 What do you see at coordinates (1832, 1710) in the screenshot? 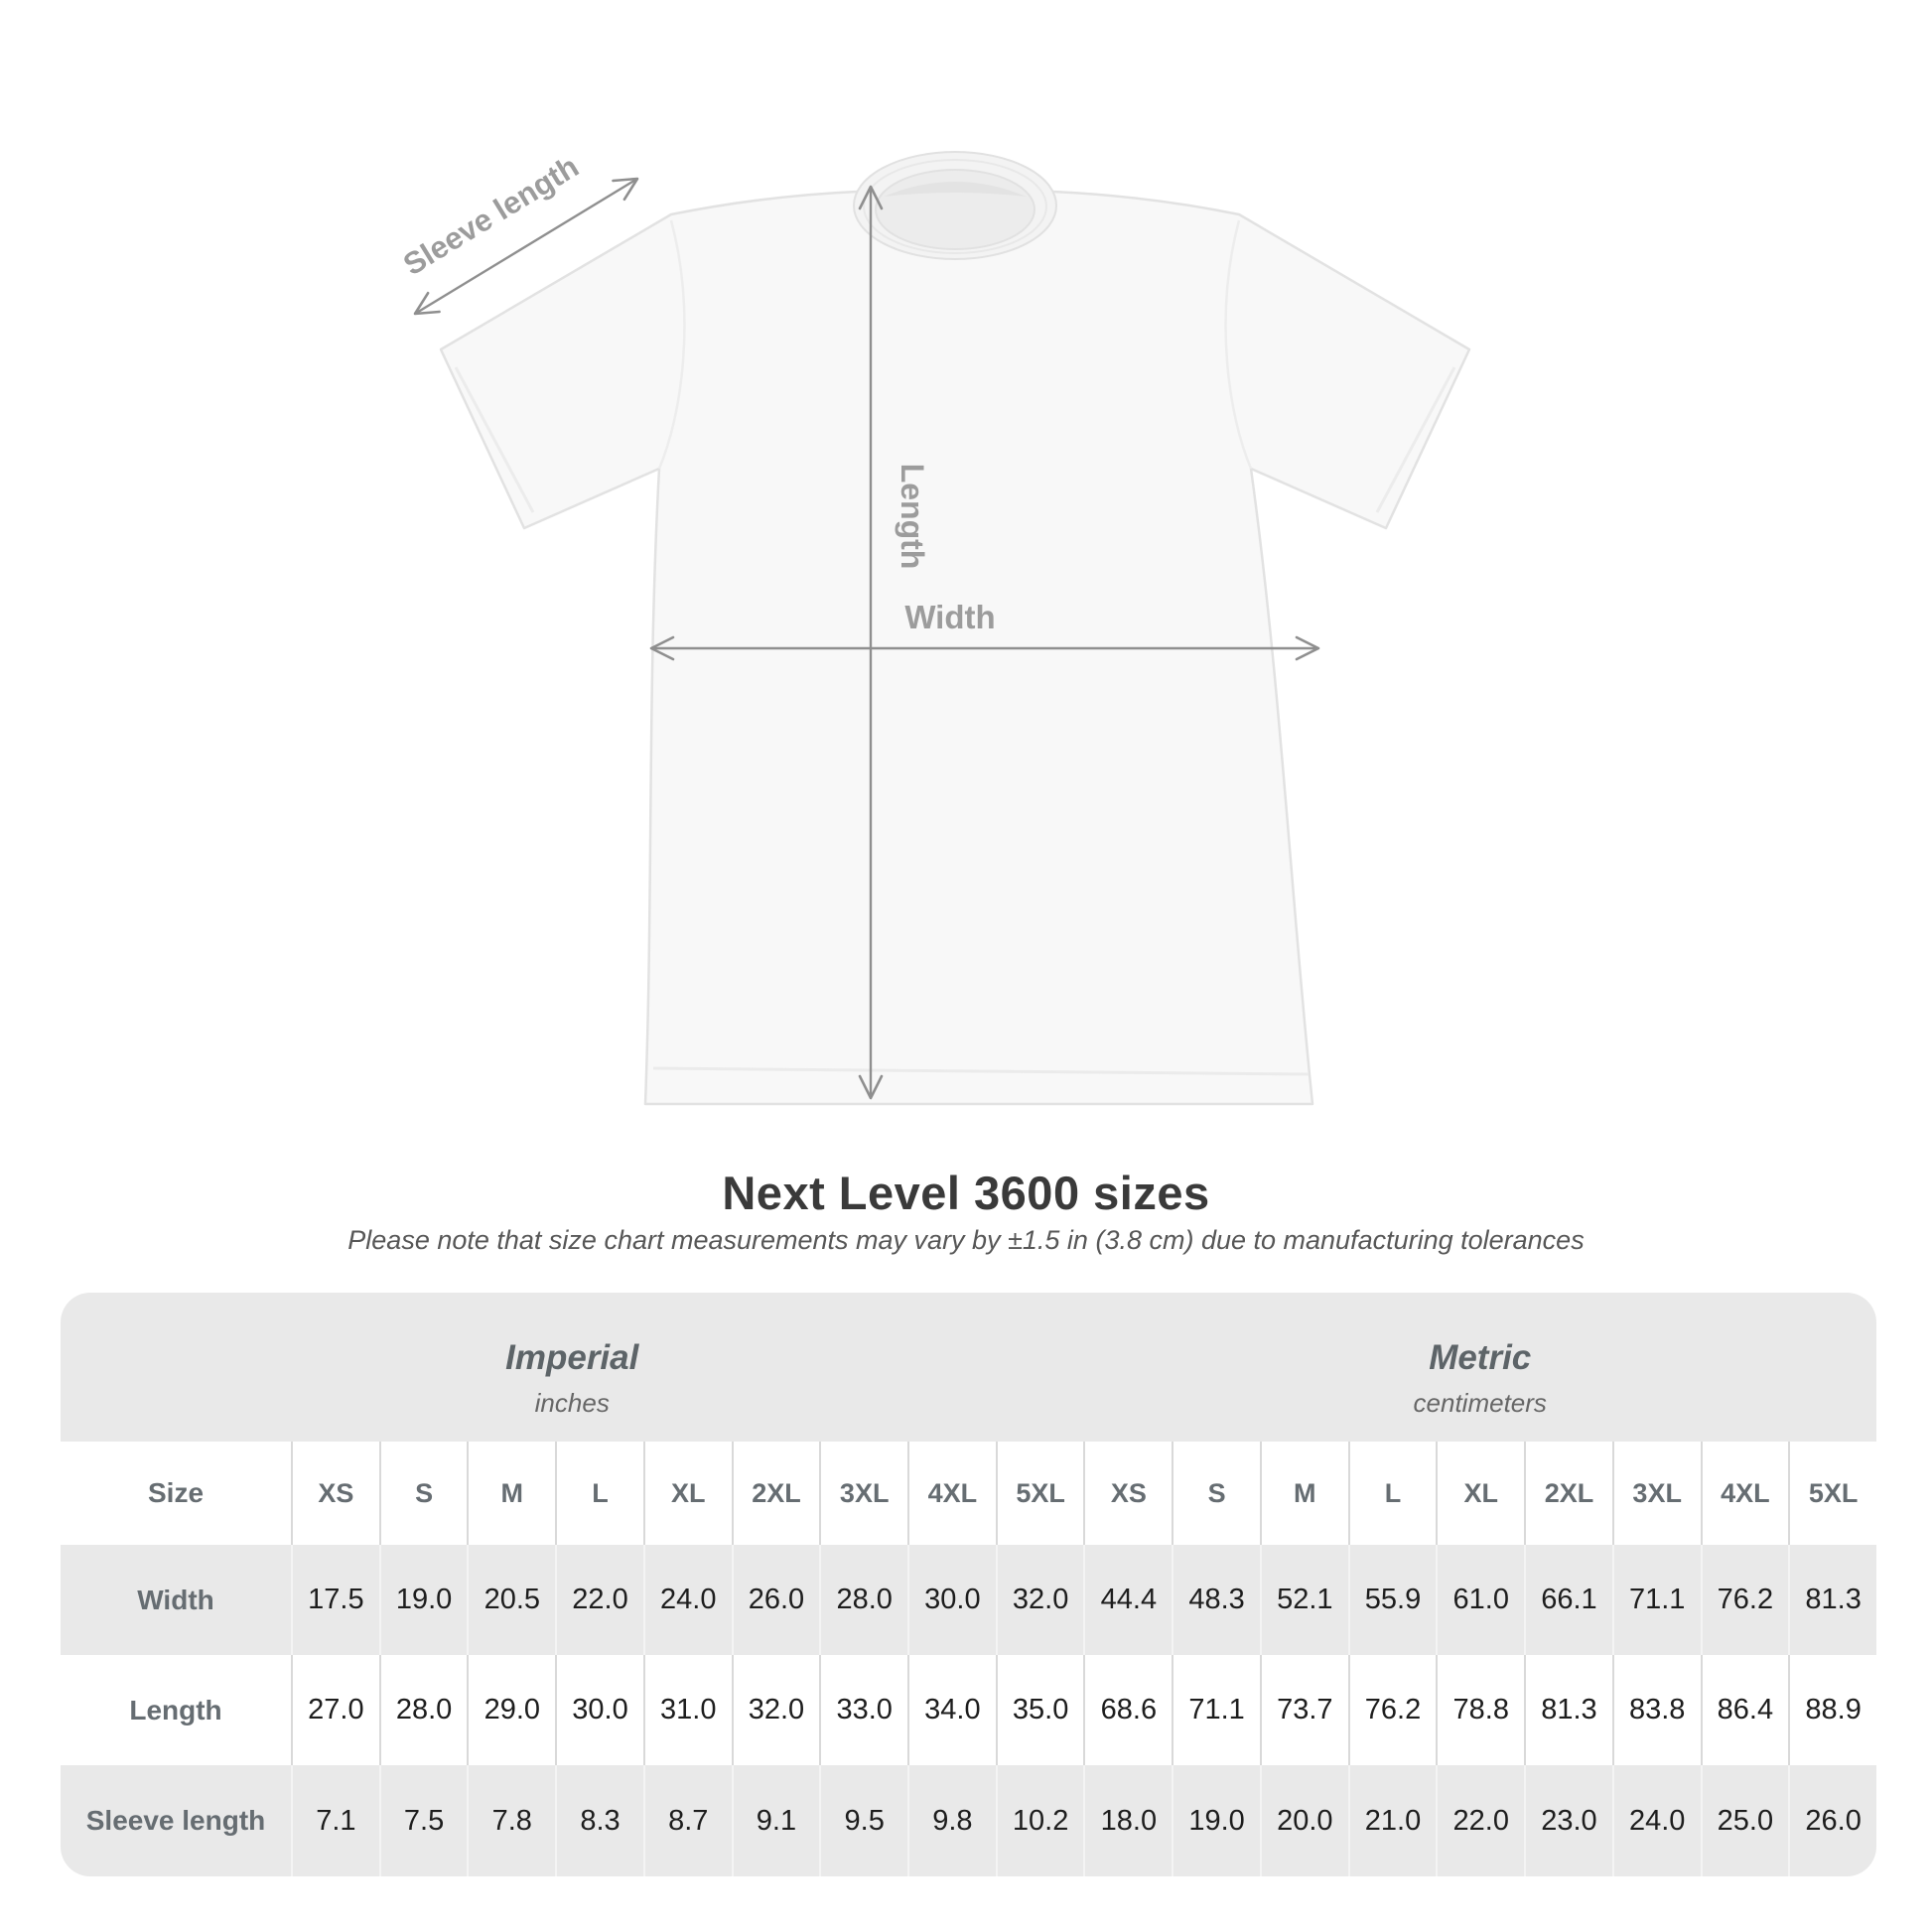
I see `cell-value: 88.9` at bounding box center [1832, 1710].